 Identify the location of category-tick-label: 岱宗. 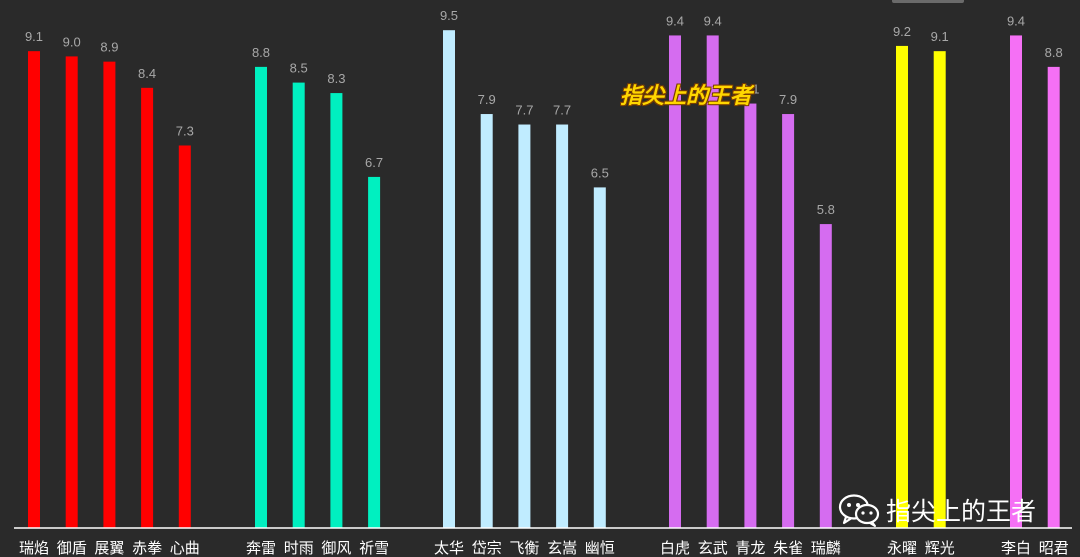
(487, 548).